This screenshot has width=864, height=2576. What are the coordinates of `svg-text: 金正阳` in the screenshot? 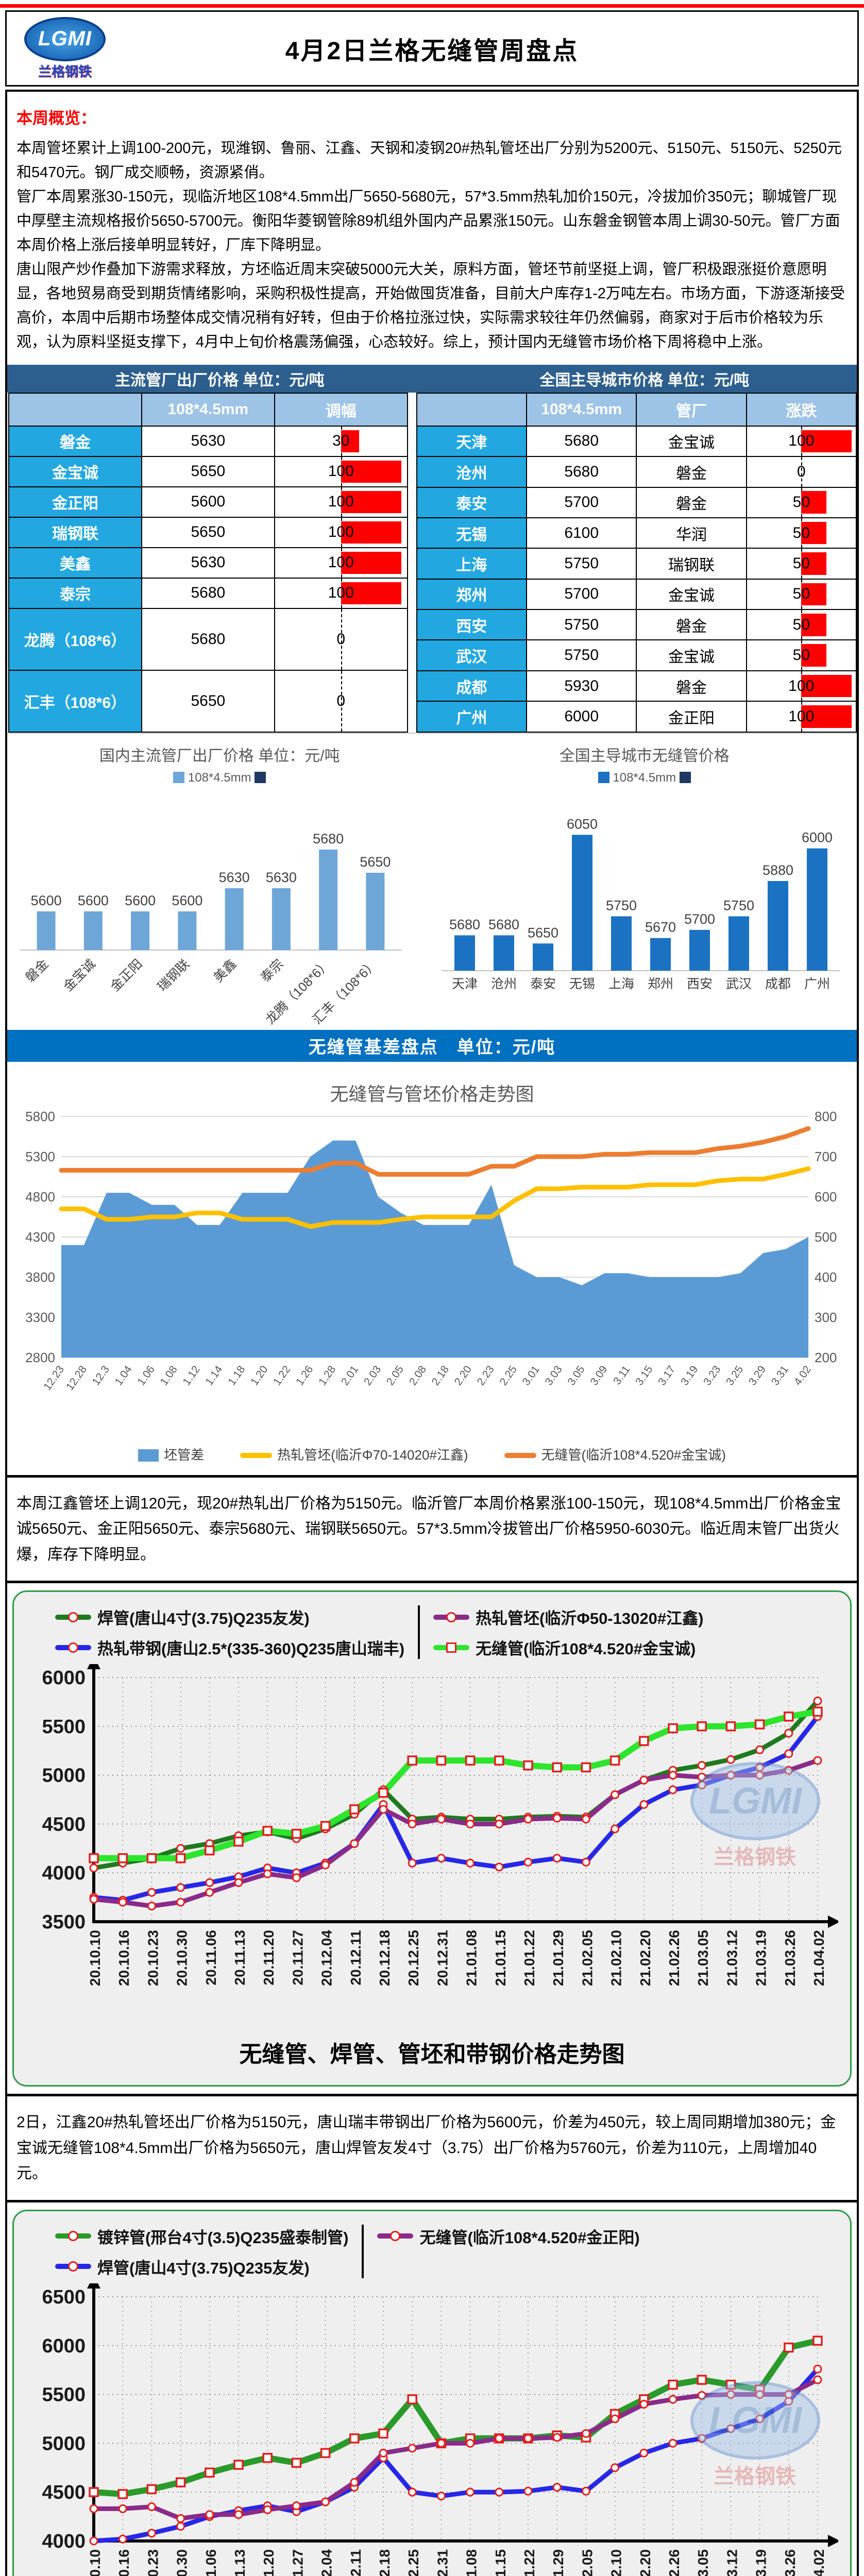 It's located at (127, 975).